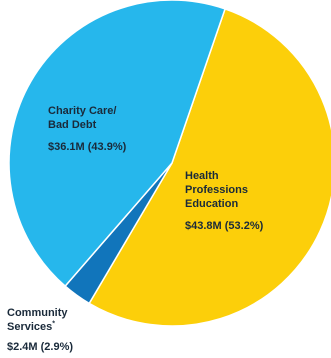  Describe the element at coordinates (82, 111) in the screenshot. I see `slice-name-charity-care-line1: Charity Care/` at that location.